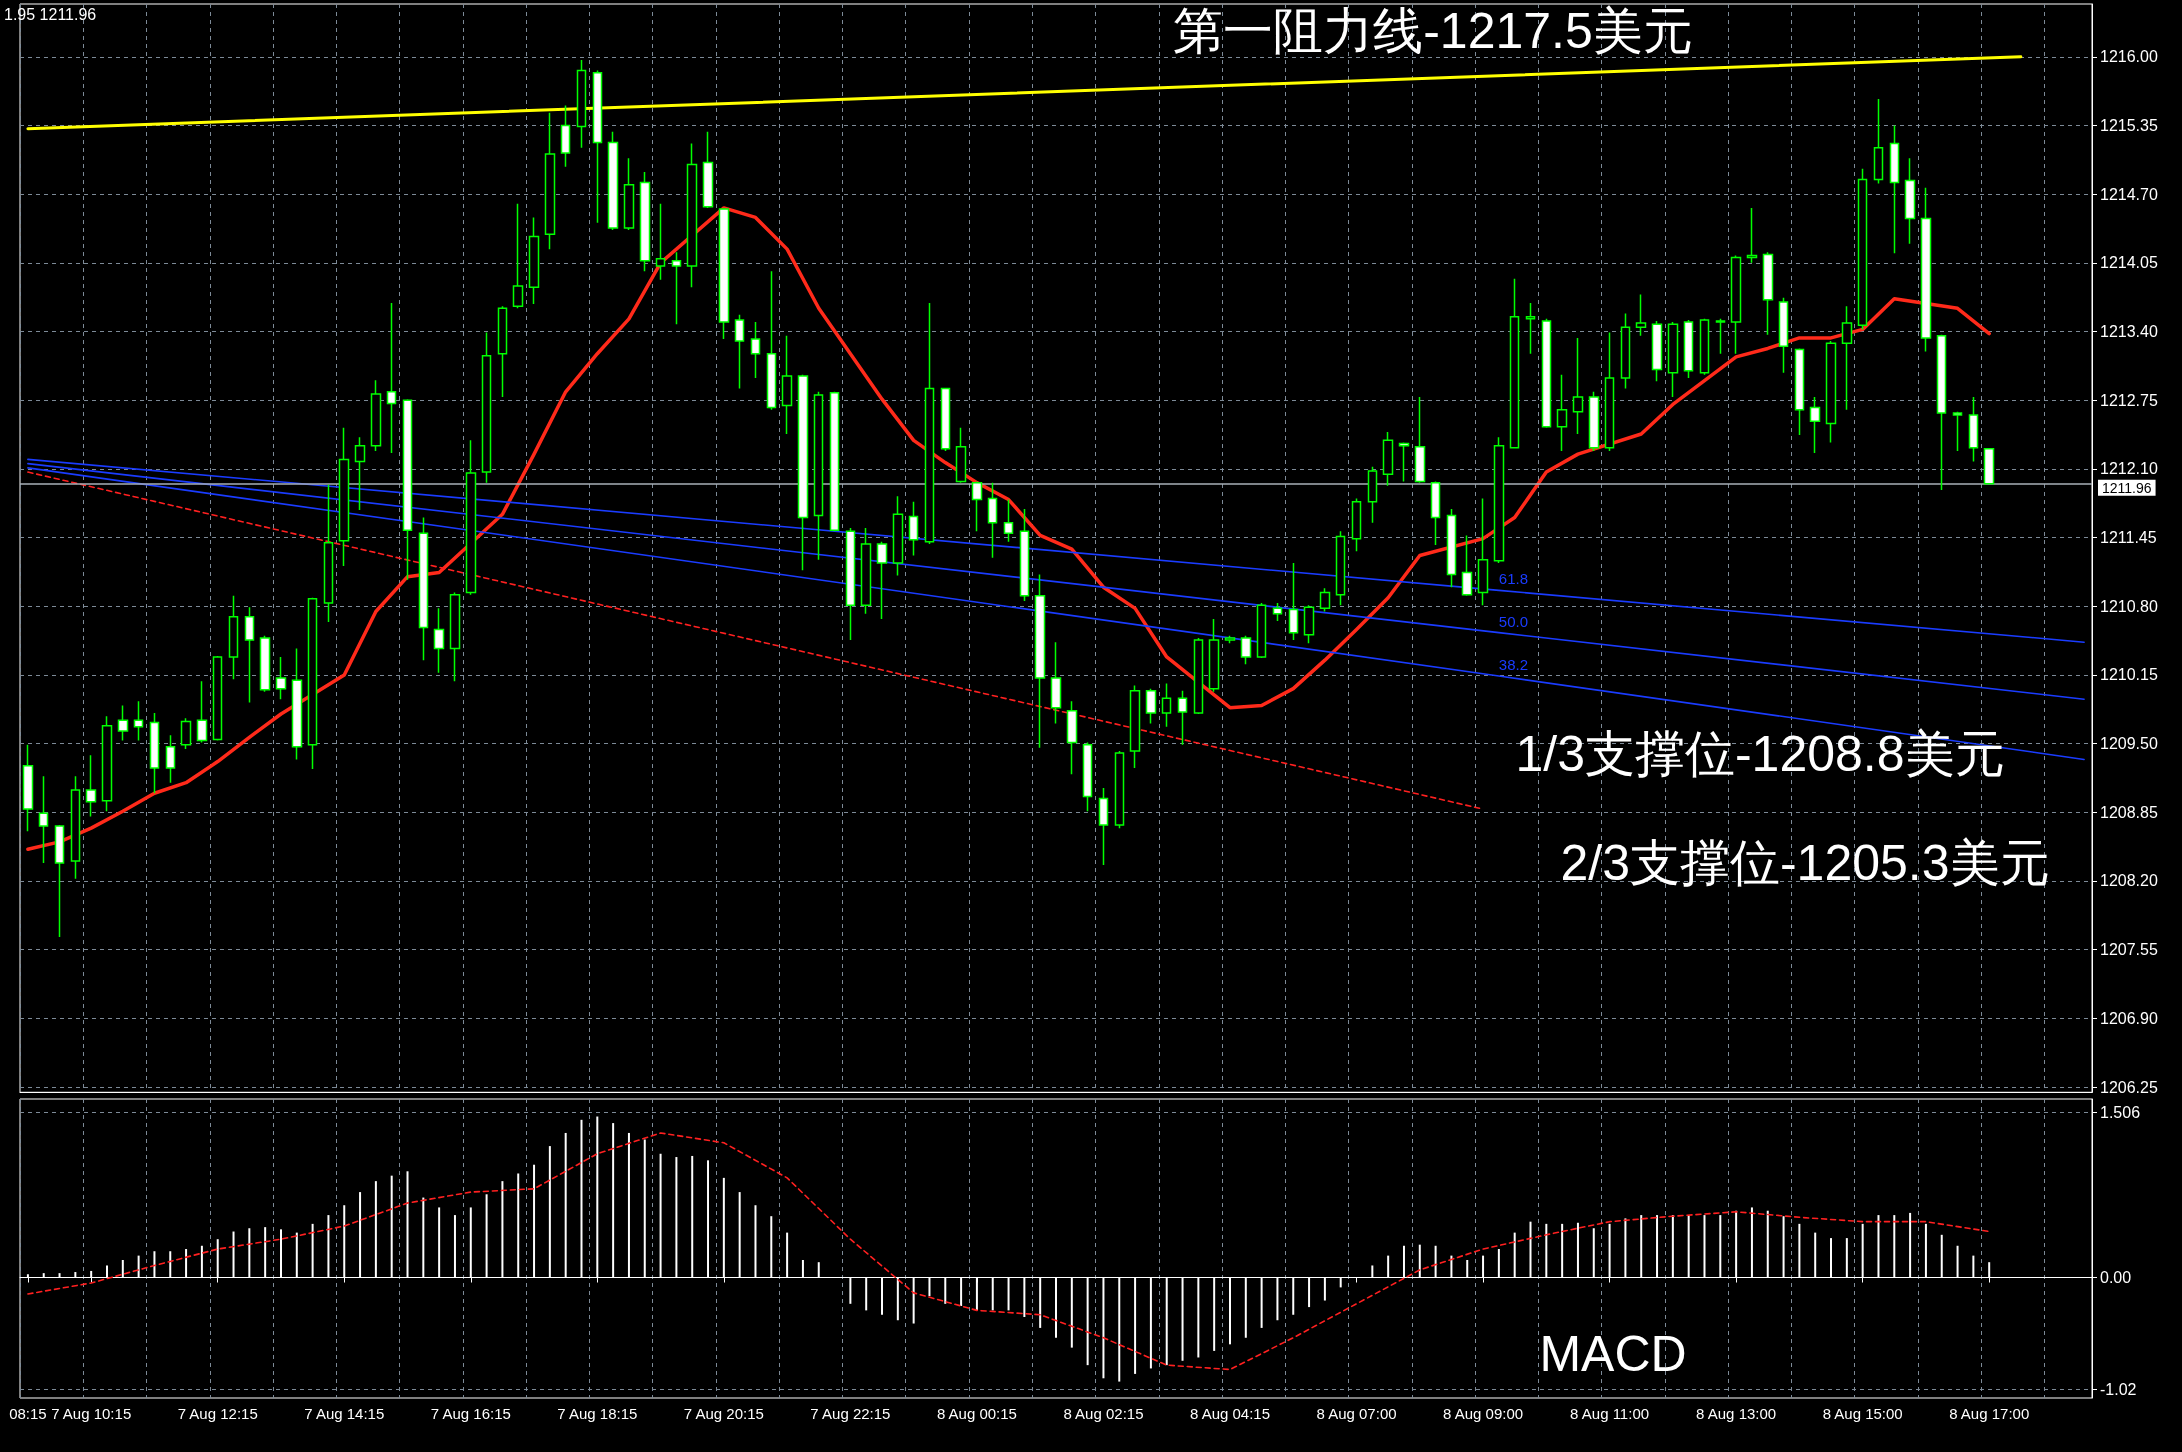  What do you see at coordinates (1483, 1413) in the screenshot?
I see `x-tick-label: 8 Aug 09:00` at bounding box center [1483, 1413].